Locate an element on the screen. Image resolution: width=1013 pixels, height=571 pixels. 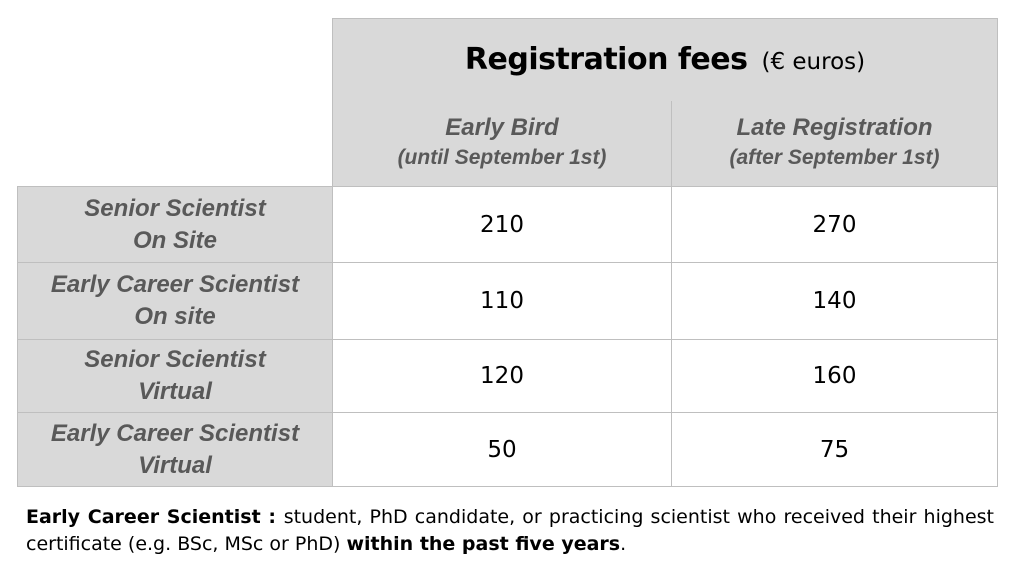
table-row: Early Career Scientist Virtual 50 75 is located at coordinates (507, 449).